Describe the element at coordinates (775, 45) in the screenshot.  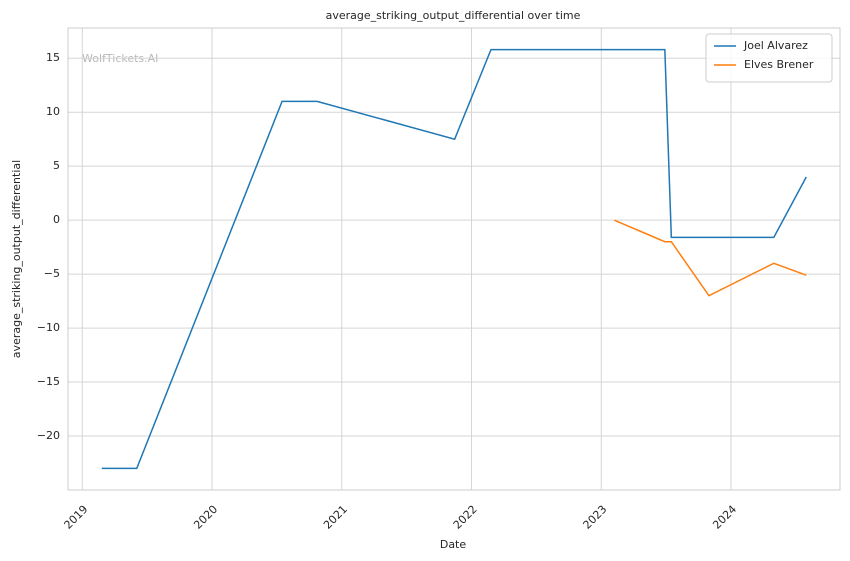
I see `legend-label: Joel Alvarez` at that location.